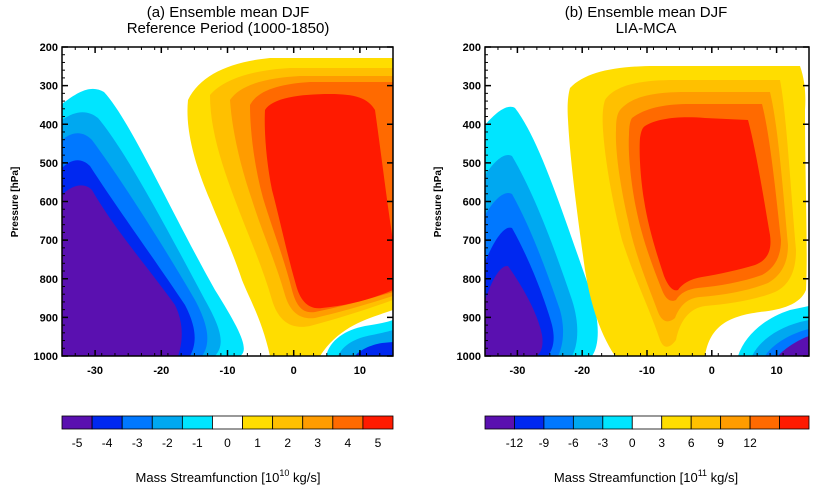 Image resolution: width=813 pixels, height=495 pixels. I want to click on panel-b-contour-north4, so click(793, 346).